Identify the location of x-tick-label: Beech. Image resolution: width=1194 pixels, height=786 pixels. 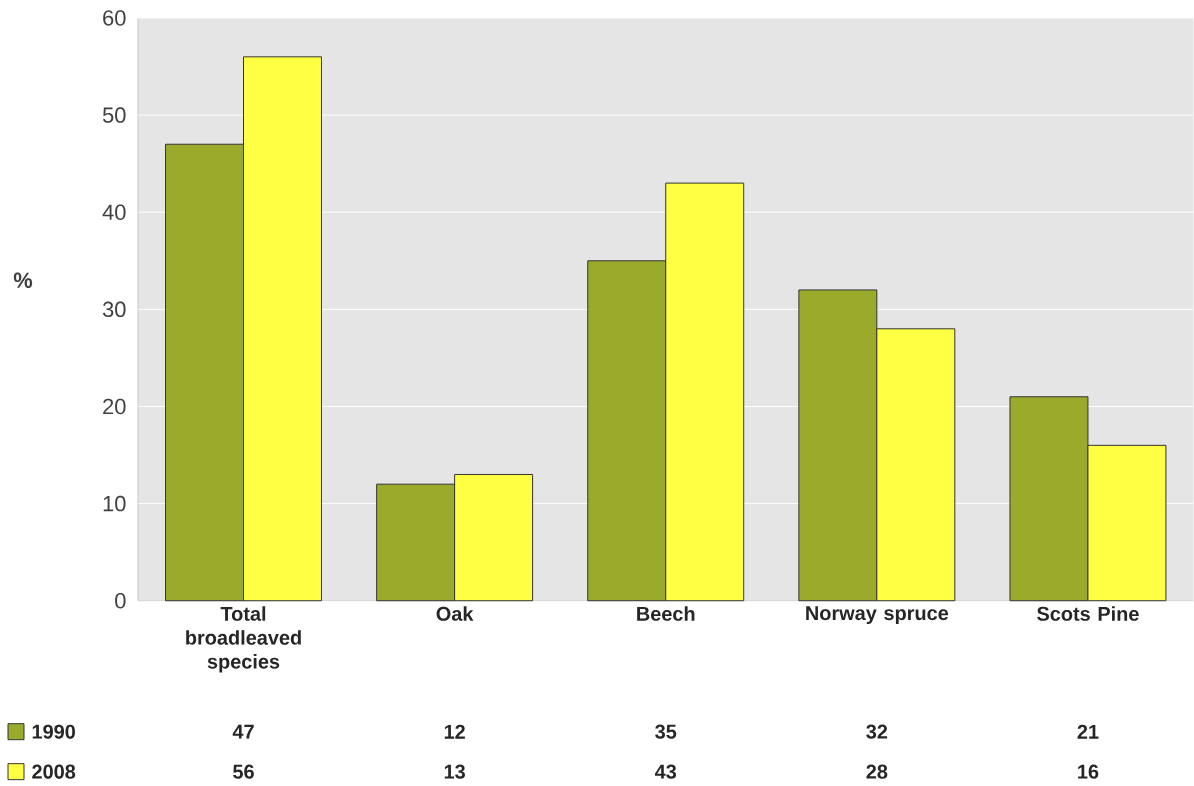
(666, 614).